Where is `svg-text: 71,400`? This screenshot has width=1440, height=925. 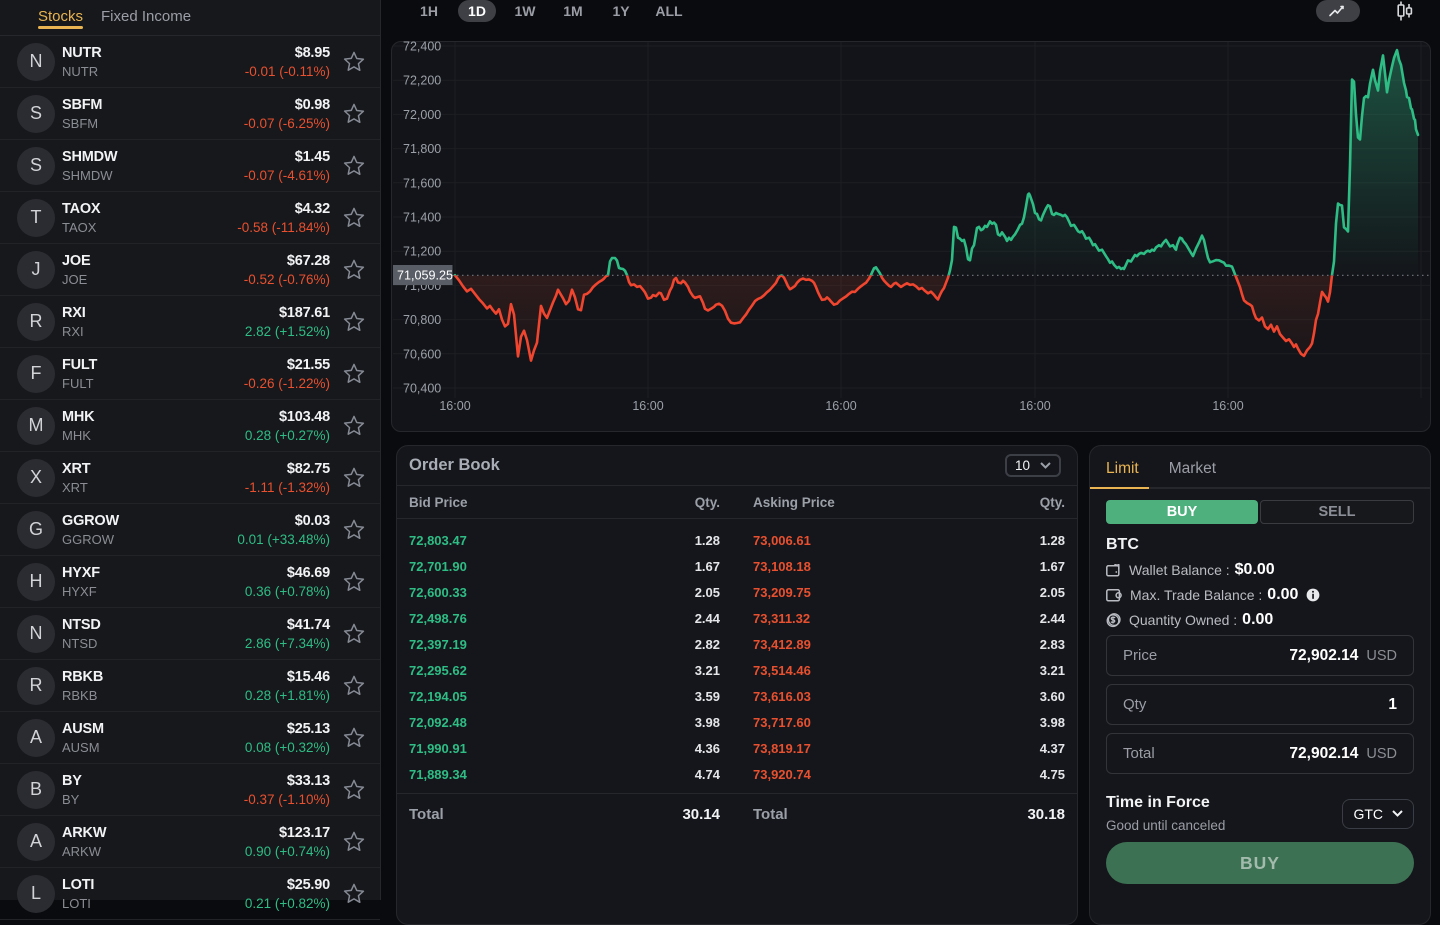 svg-text: 71,400 is located at coordinates (422, 218).